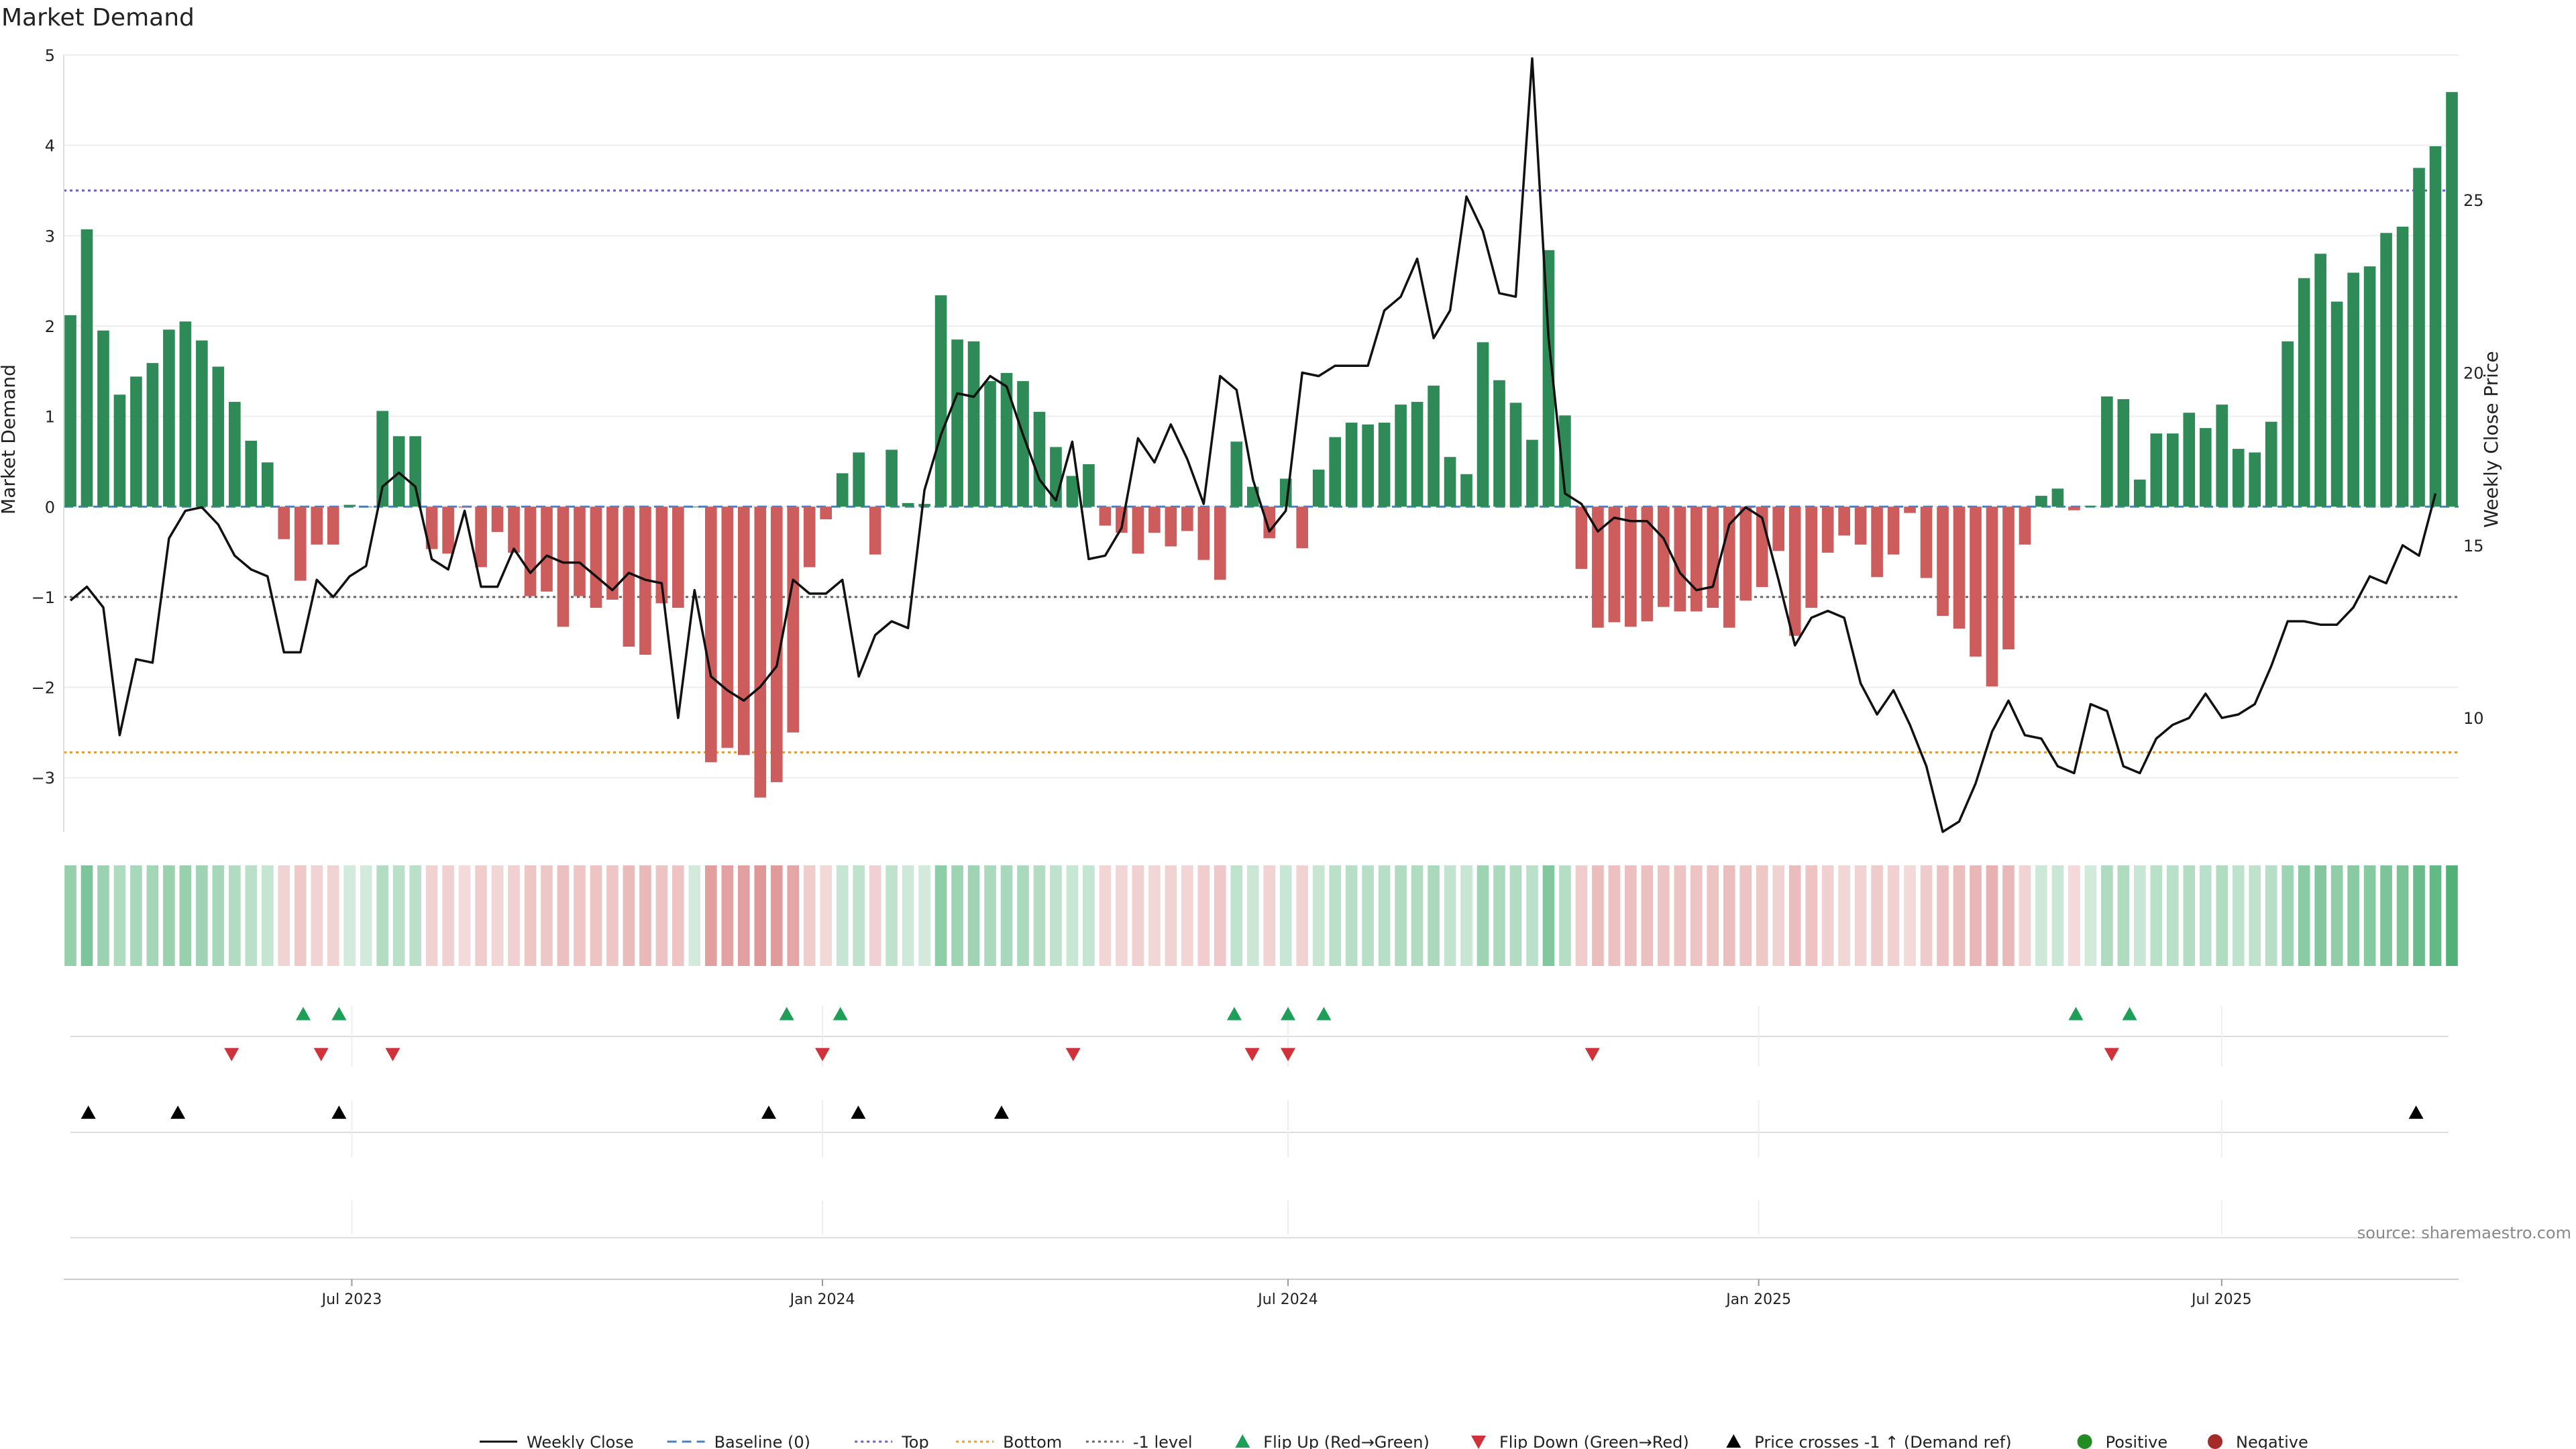  Describe the element at coordinates (822, 1299) in the screenshot. I see `x-tick-label: Jan 2024` at that location.